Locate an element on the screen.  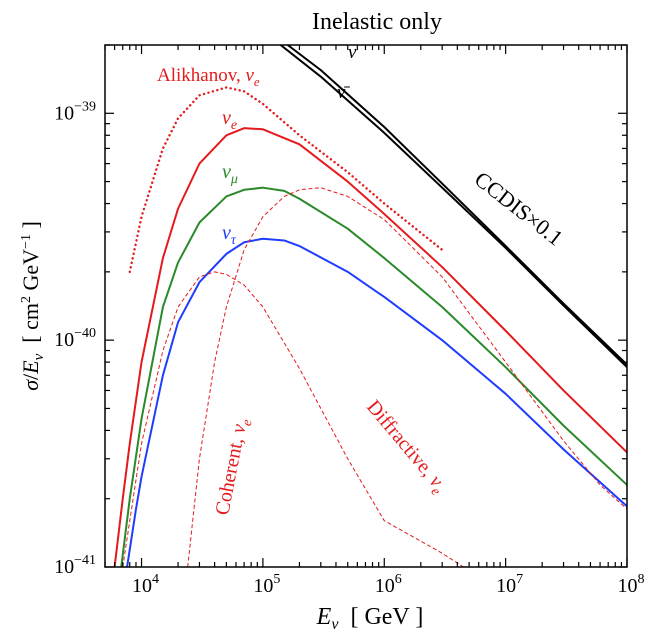
y-axis-label: σ/Eν [ cm2 GeV−1 ] is located at coordinates (32, 306).